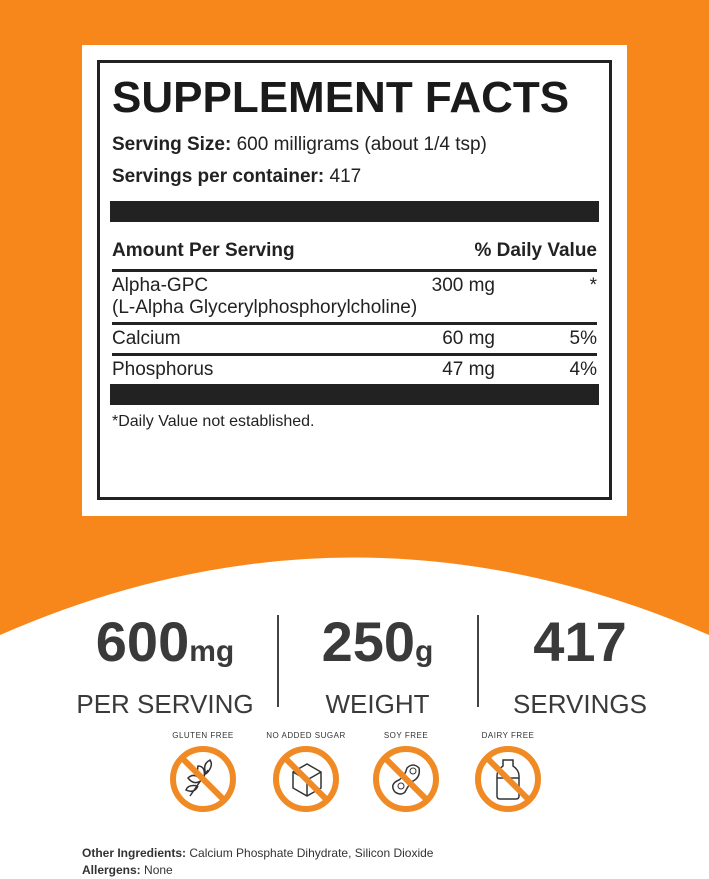  I want to click on badge-no-added-sugar: NO ADDED SUGAR, so click(306, 772).